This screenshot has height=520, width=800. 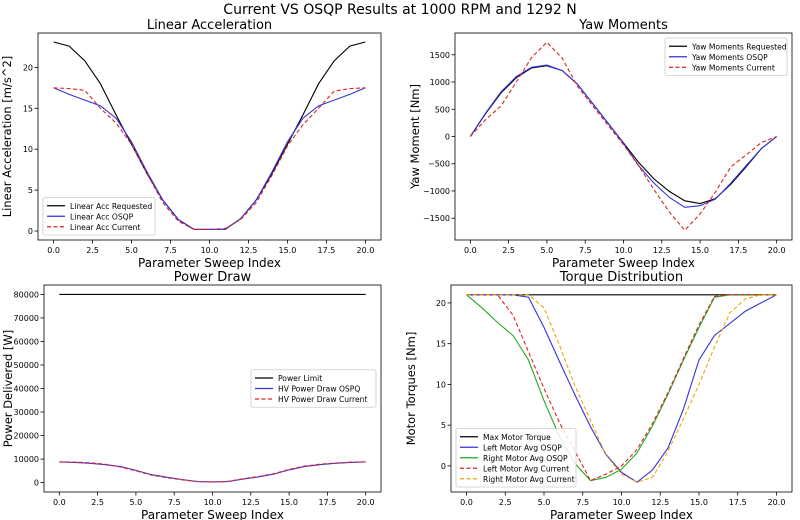 I want to click on y-tick-label: −1500, so click(x=436, y=218).